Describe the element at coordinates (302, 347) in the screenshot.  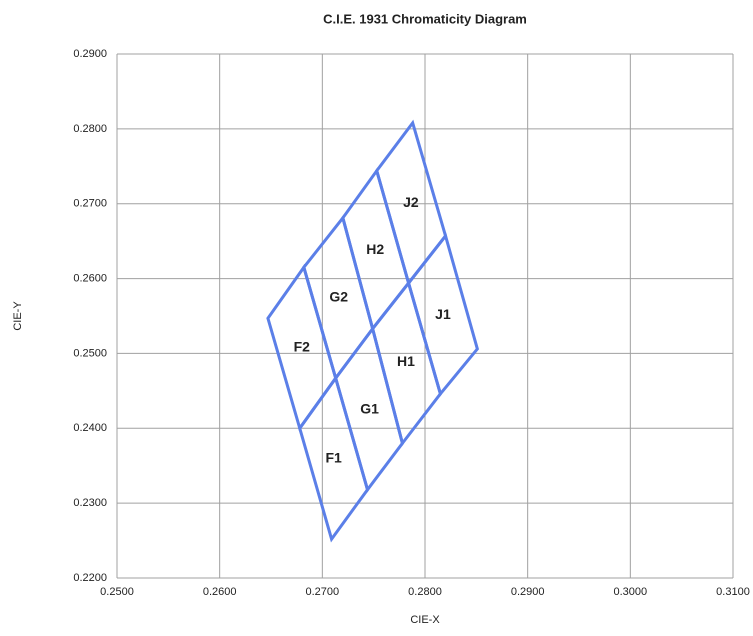
I see `bin-label: F2` at that location.